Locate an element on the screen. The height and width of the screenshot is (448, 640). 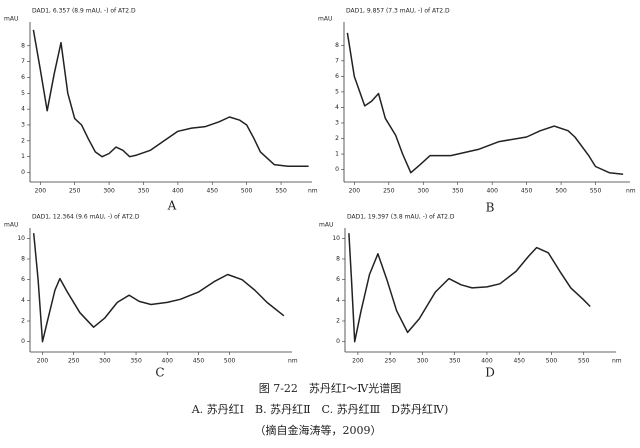
panel-label: A is located at coordinates (172, 206).